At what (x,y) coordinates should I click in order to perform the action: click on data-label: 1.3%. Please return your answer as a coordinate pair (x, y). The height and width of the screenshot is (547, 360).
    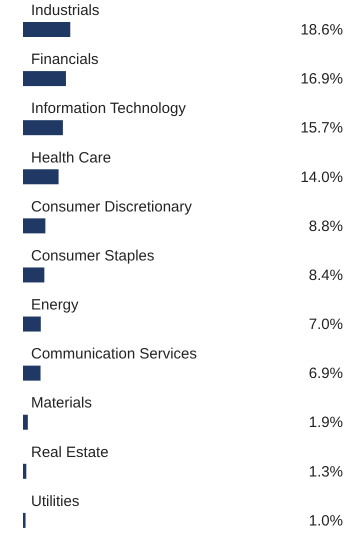
    Looking at the image, I should click on (325, 471).